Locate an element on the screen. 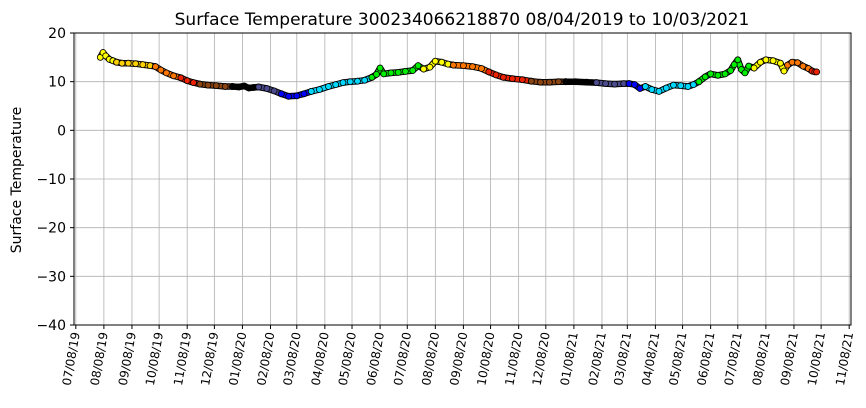 The width and height of the screenshot is (866, 408). y-tick-label: −10 is located at coordinates (51, 180).